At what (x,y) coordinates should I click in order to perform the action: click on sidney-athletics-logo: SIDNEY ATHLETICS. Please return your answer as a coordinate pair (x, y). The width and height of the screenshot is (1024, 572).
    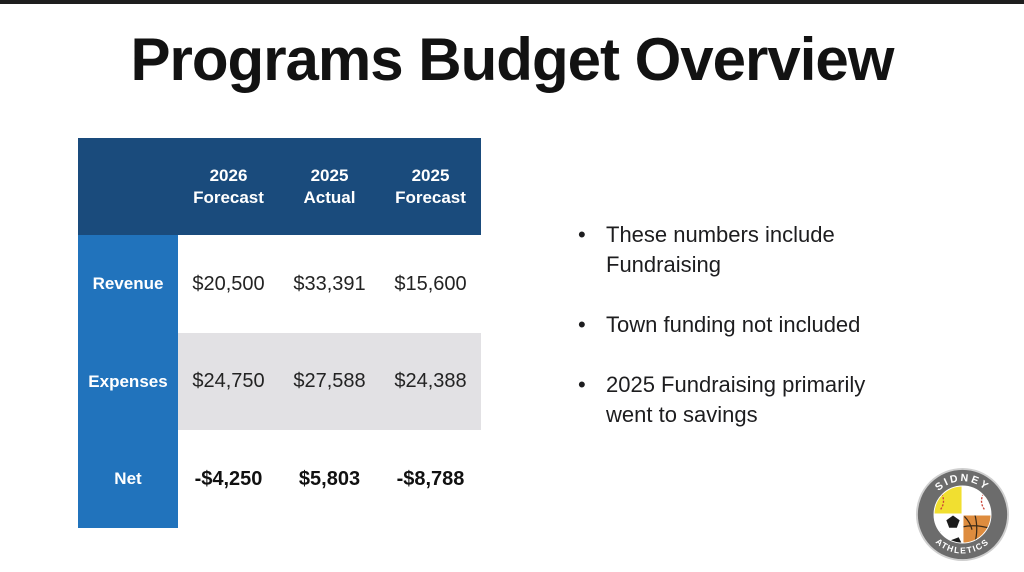
    Looking at the image, I should click on (962, 514).